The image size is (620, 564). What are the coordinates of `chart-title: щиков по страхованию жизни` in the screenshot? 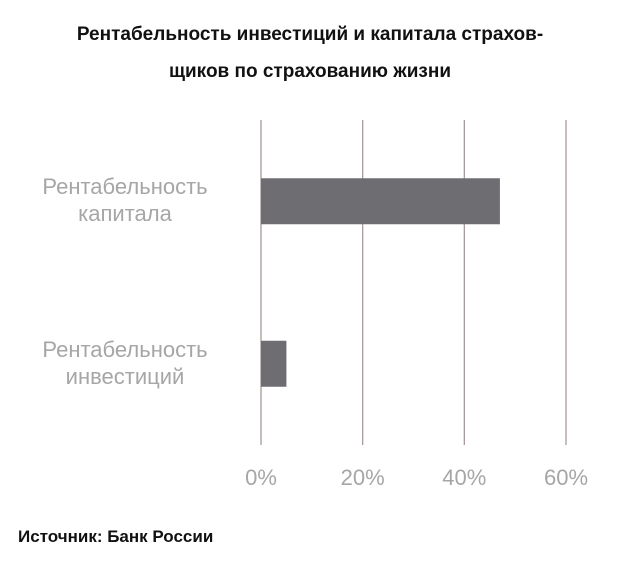 It's located at (310, 71).